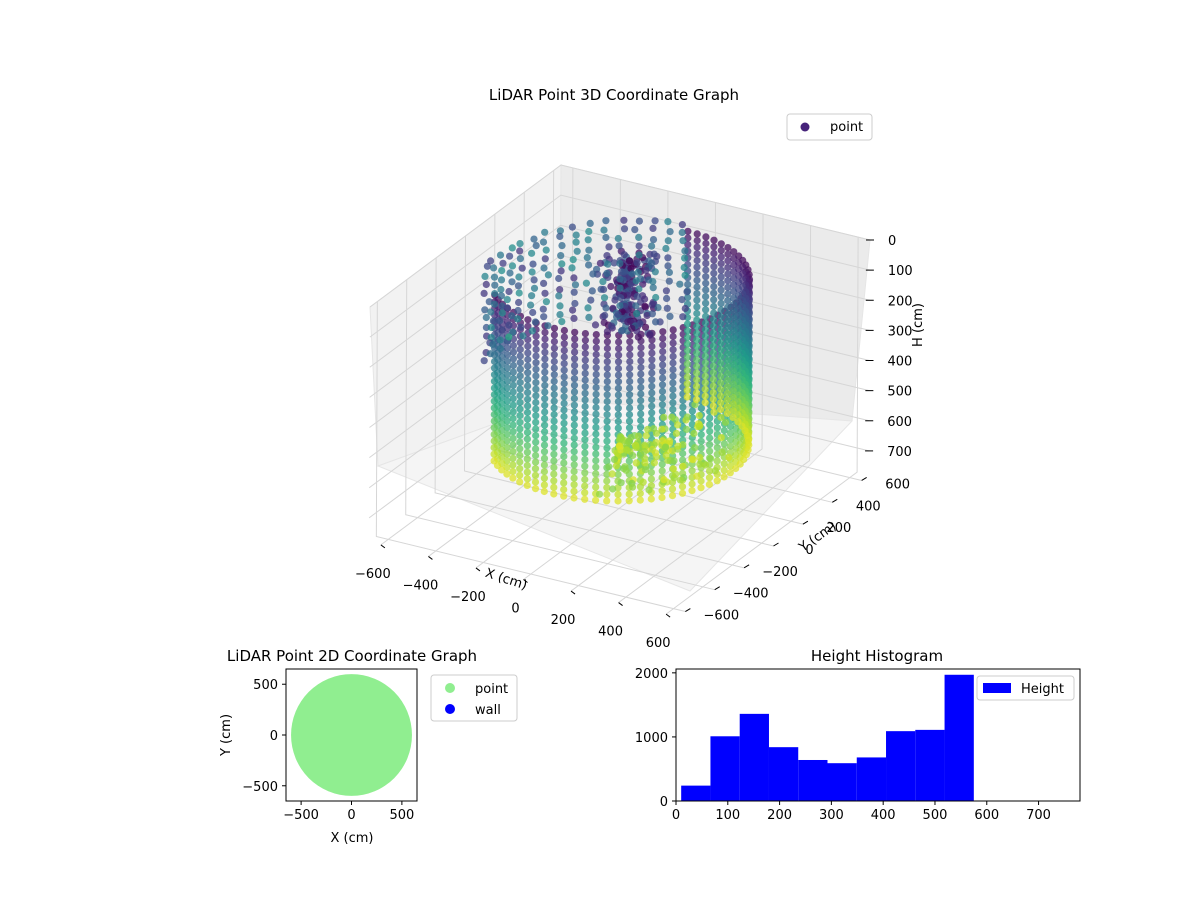 The image size is (1200, 900). Describe the element at coordinates (450, 709) in the screenshot. I see `legend-2d-wall-marker` at that location.